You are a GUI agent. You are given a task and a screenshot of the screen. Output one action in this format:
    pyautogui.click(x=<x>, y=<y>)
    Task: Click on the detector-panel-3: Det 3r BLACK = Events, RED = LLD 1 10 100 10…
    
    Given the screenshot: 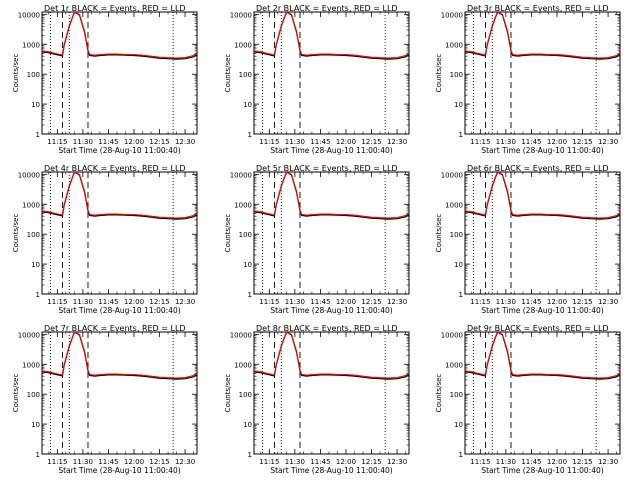 What is the action you would take?
    pyautogui.click(x=528, y=79)
    